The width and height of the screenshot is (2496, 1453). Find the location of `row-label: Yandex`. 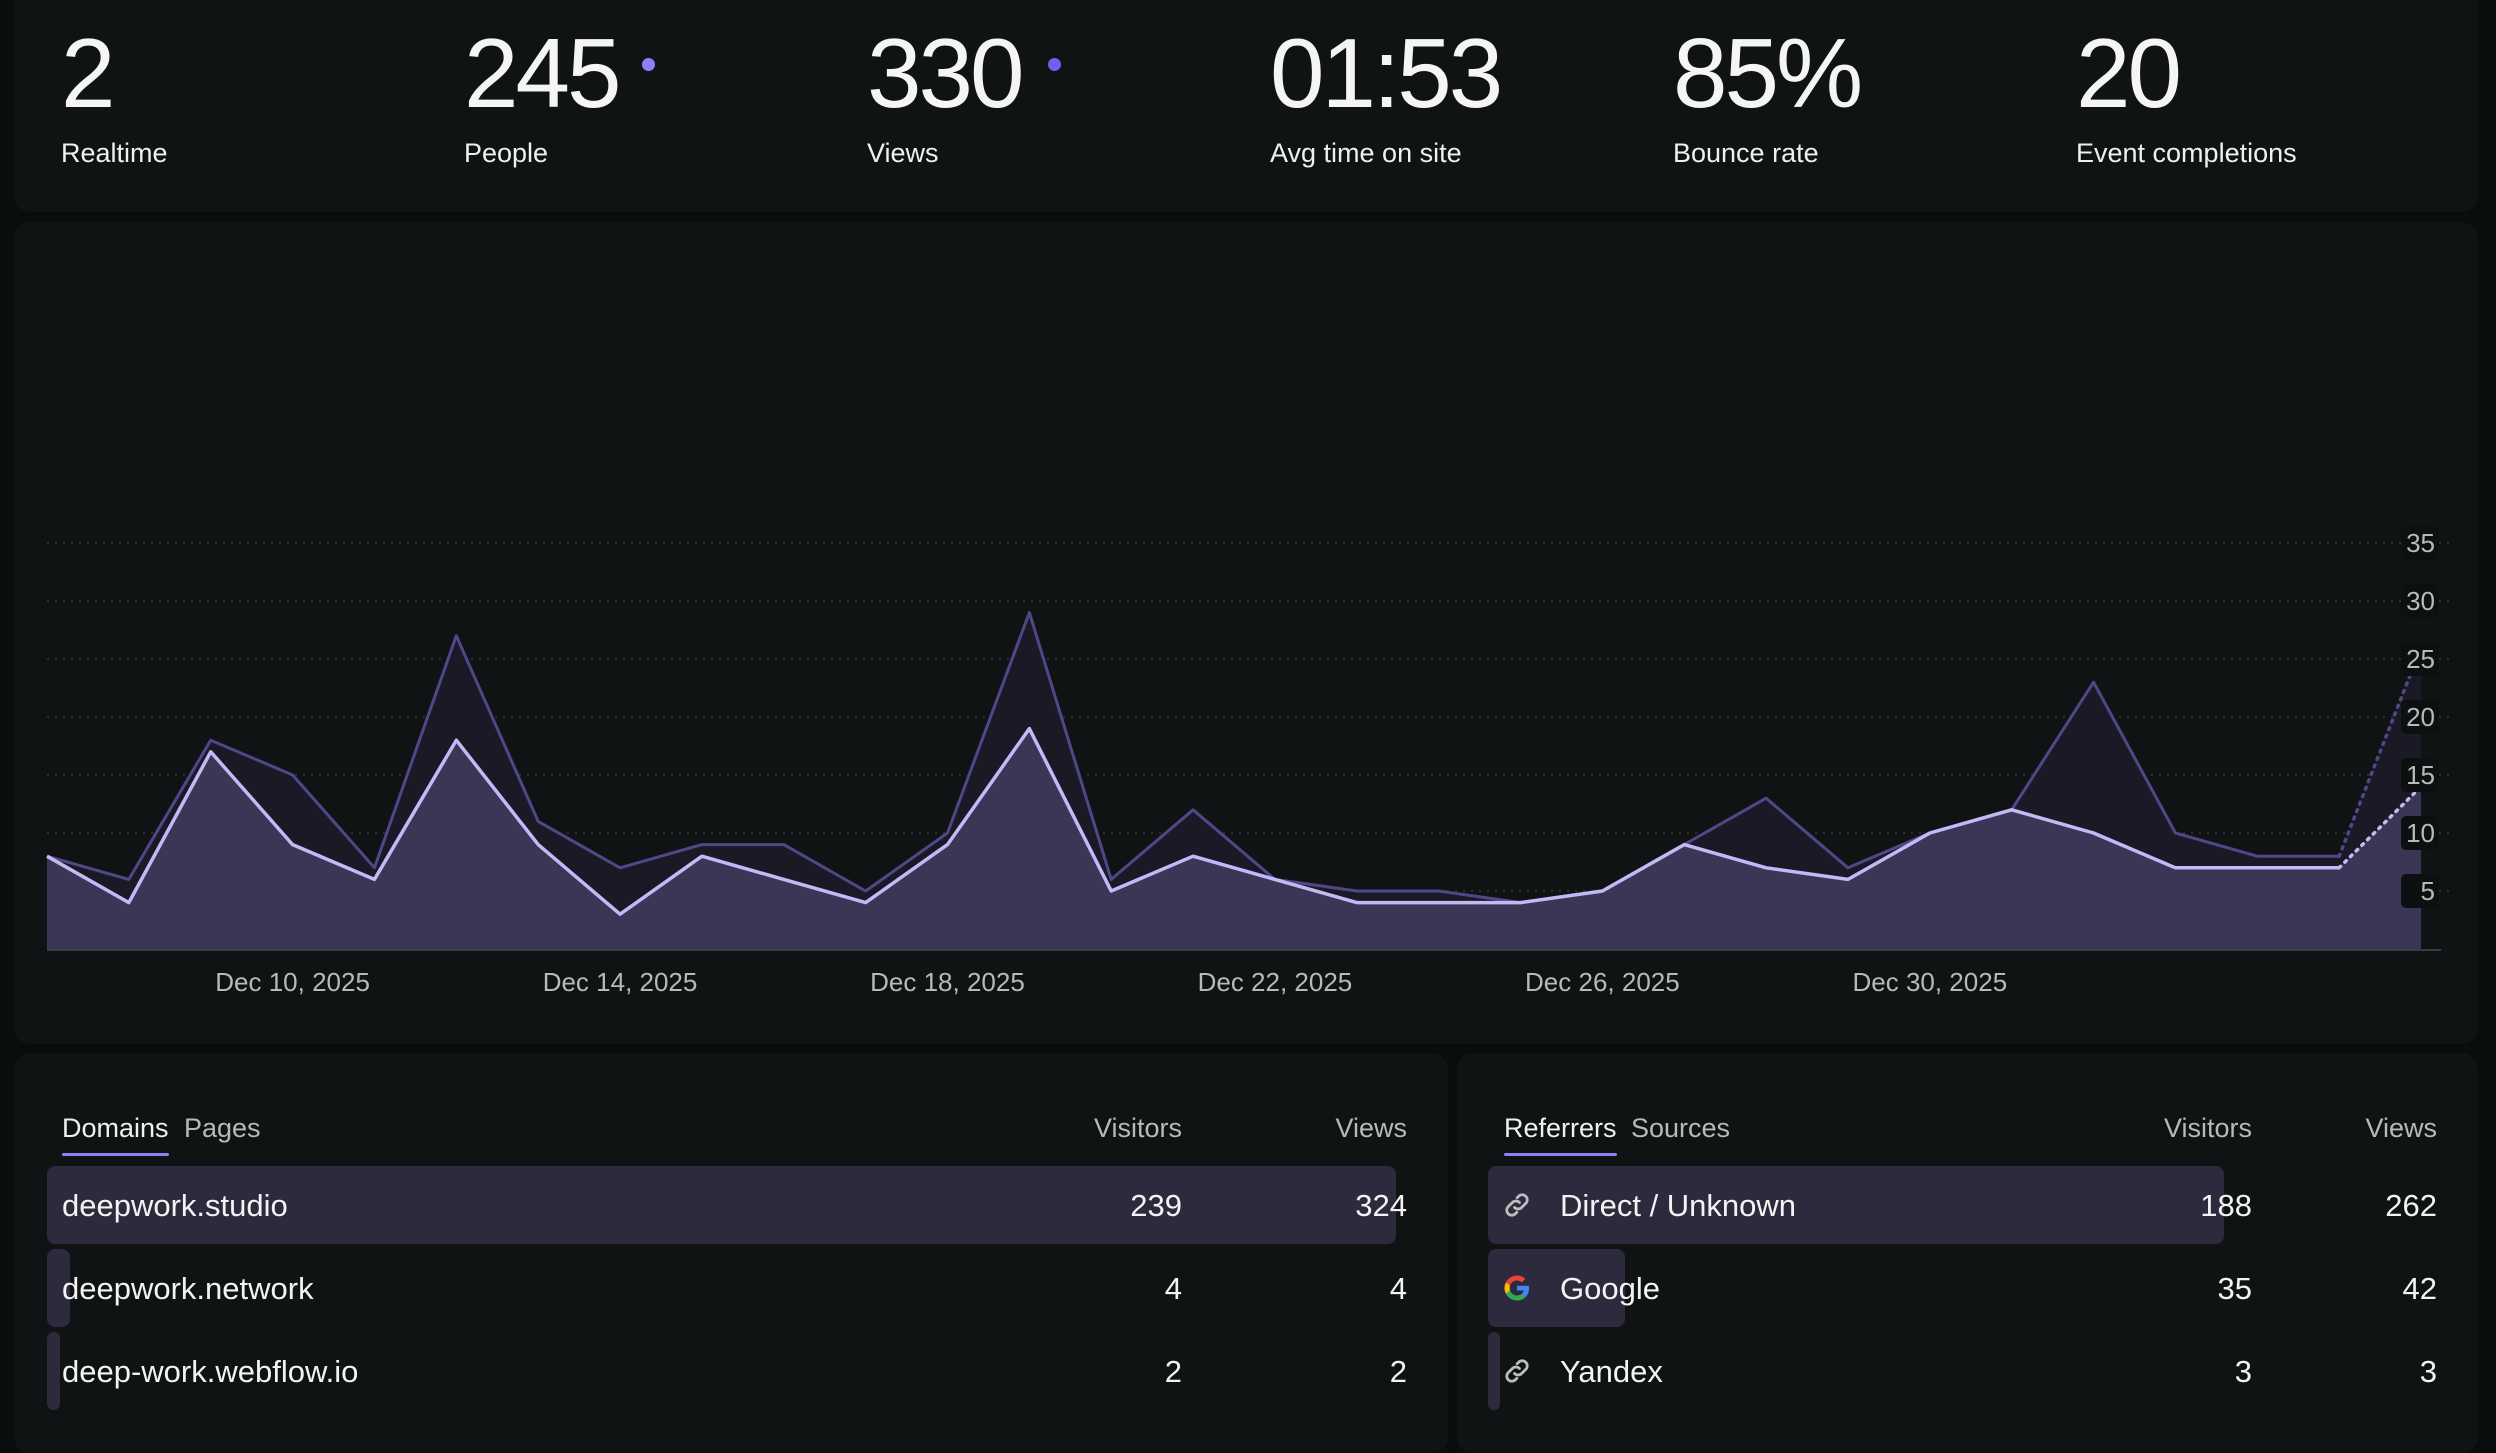

row-label: Yandex is located at coordinates (1611, 1371).